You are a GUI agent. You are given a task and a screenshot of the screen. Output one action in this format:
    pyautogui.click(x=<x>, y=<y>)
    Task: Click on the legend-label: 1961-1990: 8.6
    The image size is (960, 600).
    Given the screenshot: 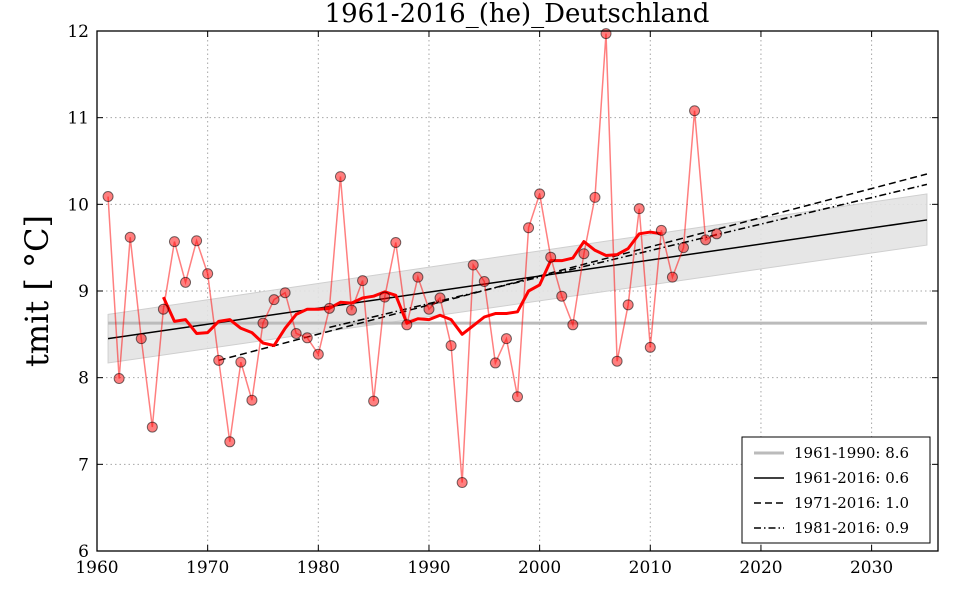 What is the action you would take?
    pyautogui.click(x=851, y=453)
    